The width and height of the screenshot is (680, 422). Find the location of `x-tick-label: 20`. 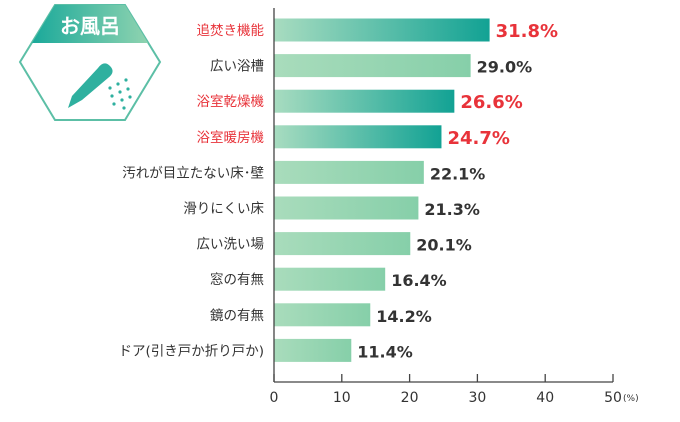

x-tick-label: 20 is located at coordinates (410, 398).